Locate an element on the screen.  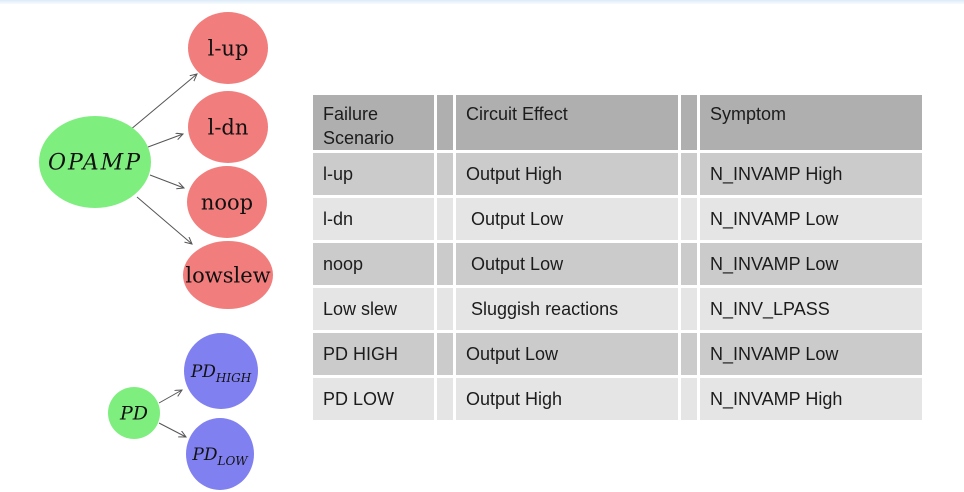
pdlow-node is located at coordinates (220, 454).